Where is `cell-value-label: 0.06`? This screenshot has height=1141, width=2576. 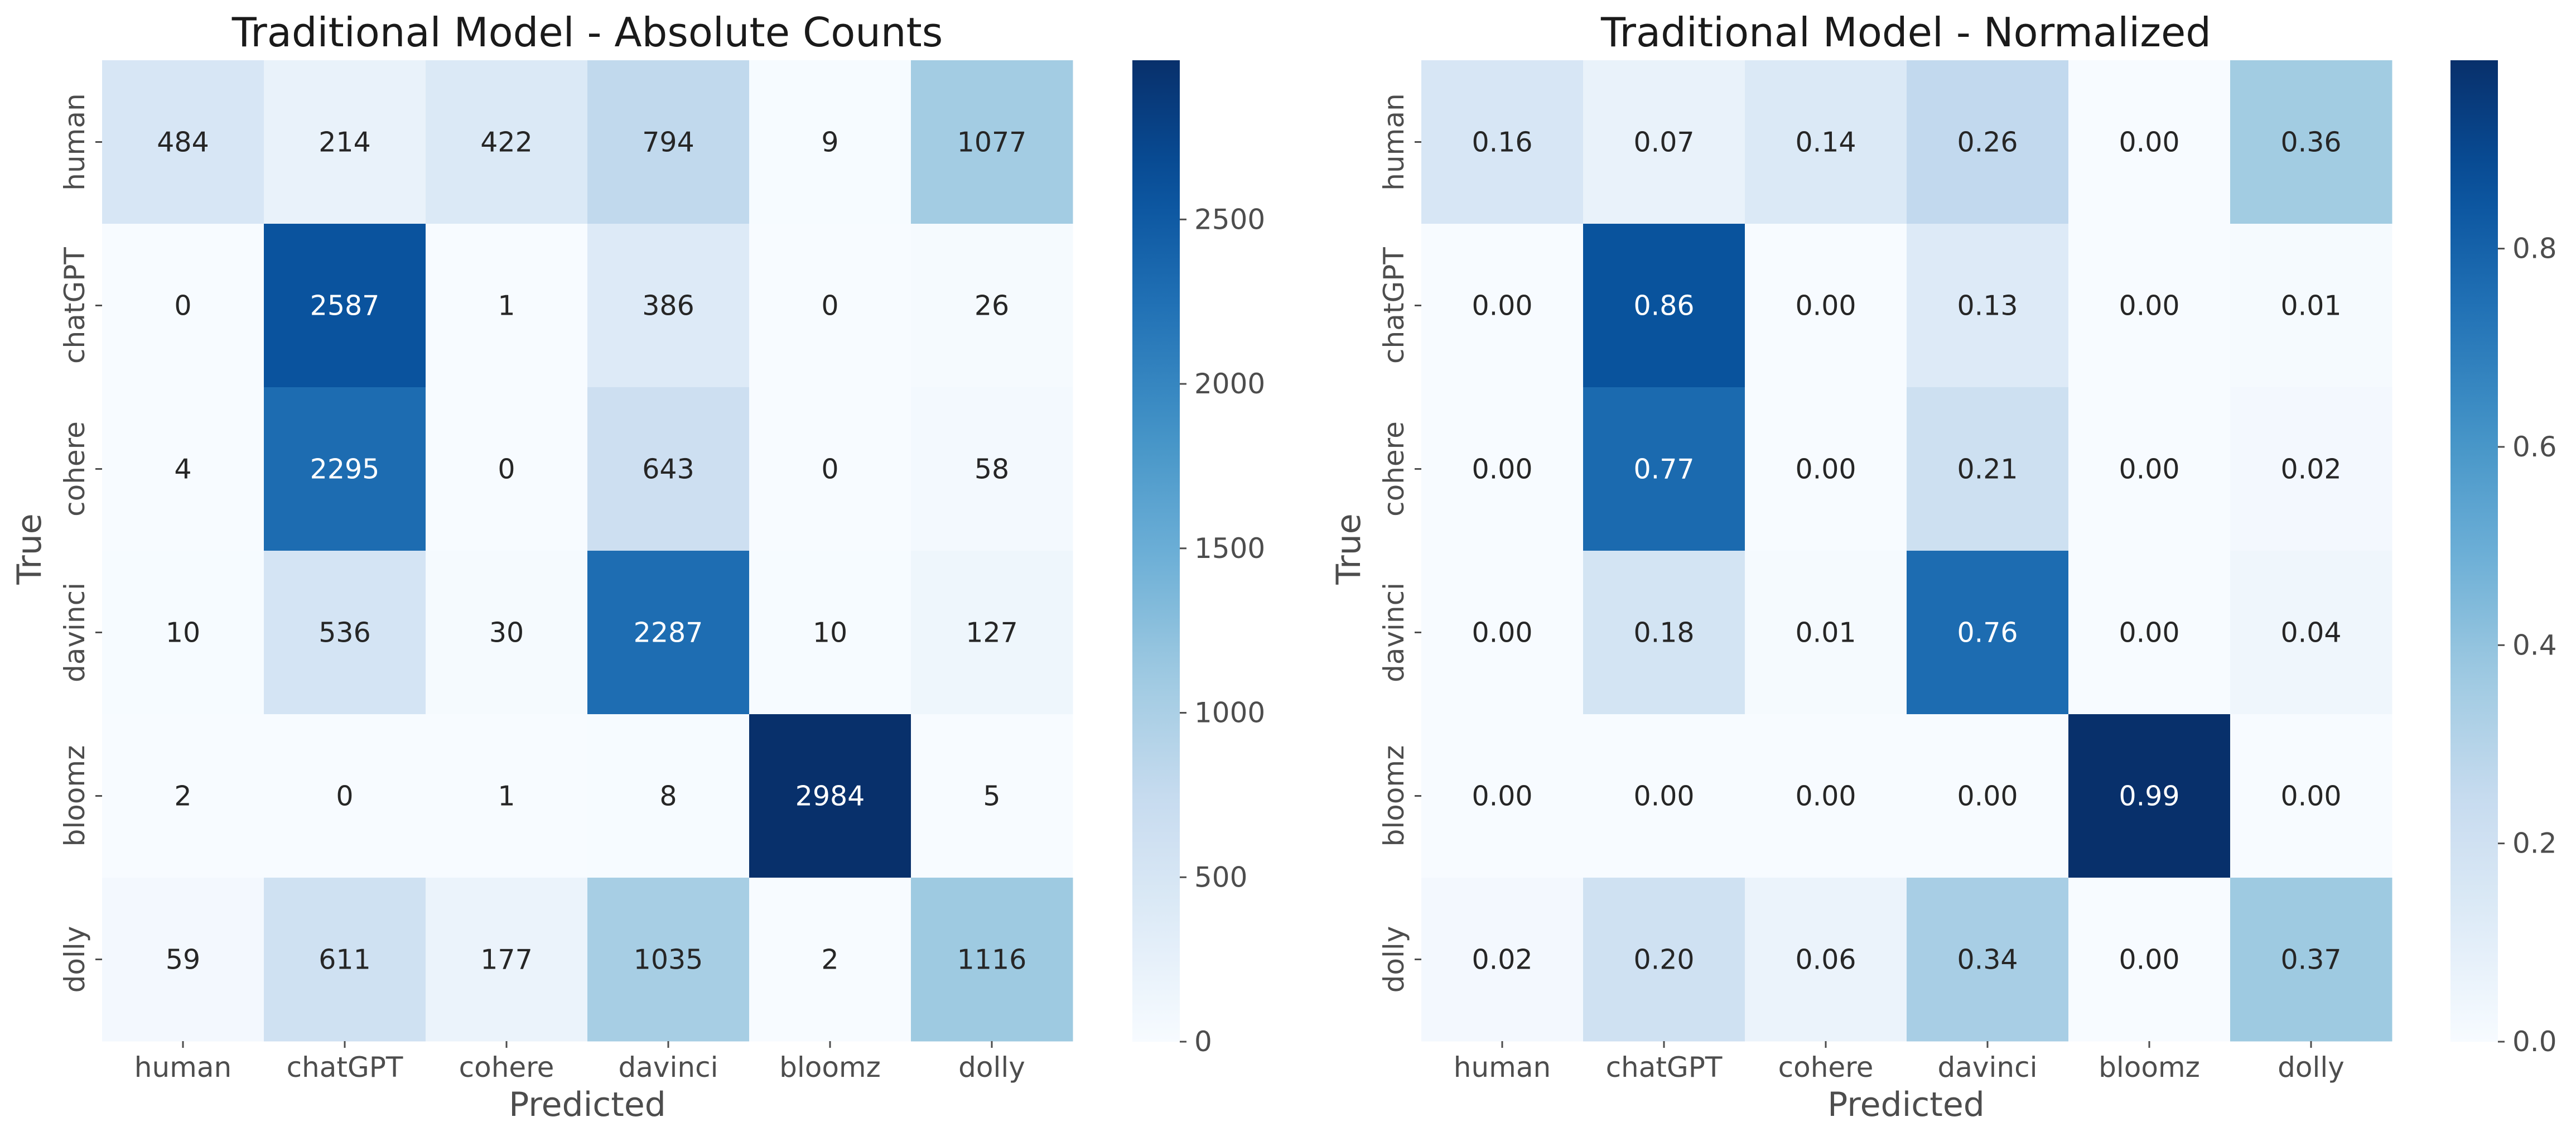
cell-value-label: 0.06 is located at coordinates (1825, 960).